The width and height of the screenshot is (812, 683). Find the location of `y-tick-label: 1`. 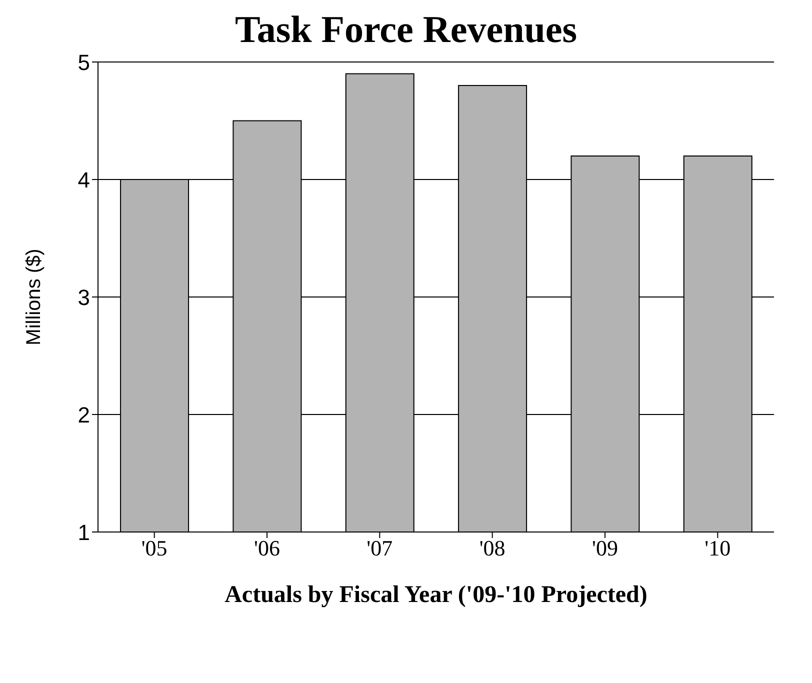

y-tick-label: 1 is located at coordinates (84, 532).